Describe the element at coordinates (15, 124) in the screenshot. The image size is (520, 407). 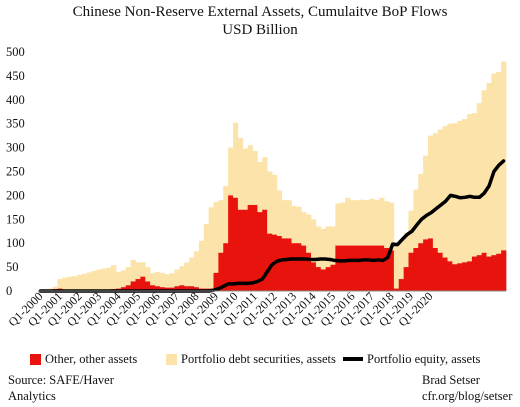
I see `y-tick-label: 350` at that location.